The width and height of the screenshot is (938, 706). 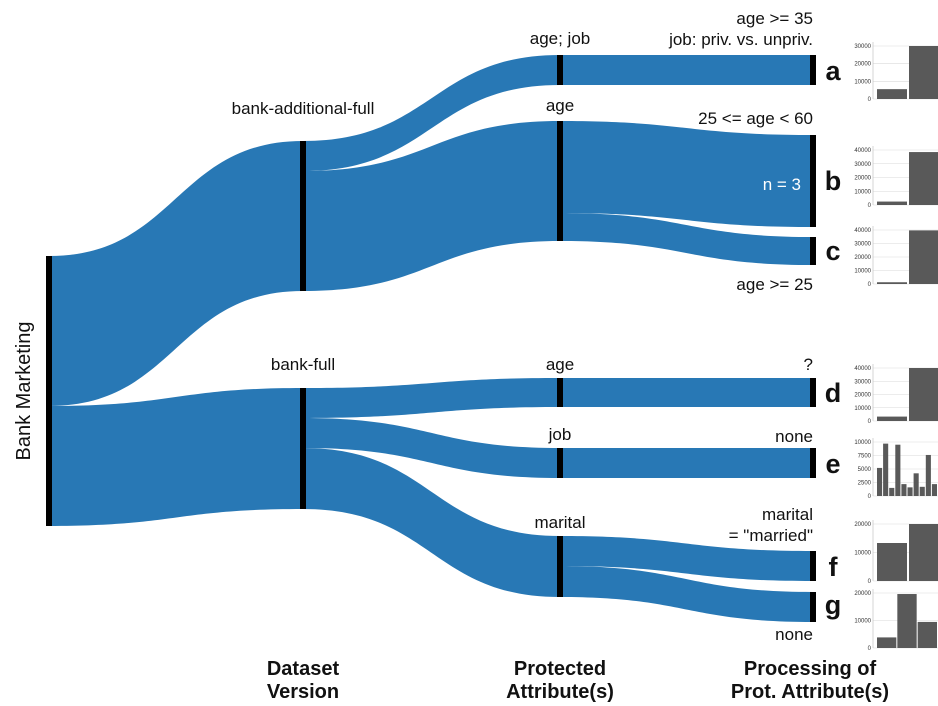 What do you see at coordinates (896, 620) in the screenshot?
I see `histogram-g: 20000 10000 0` at bounding box center [896, 620].